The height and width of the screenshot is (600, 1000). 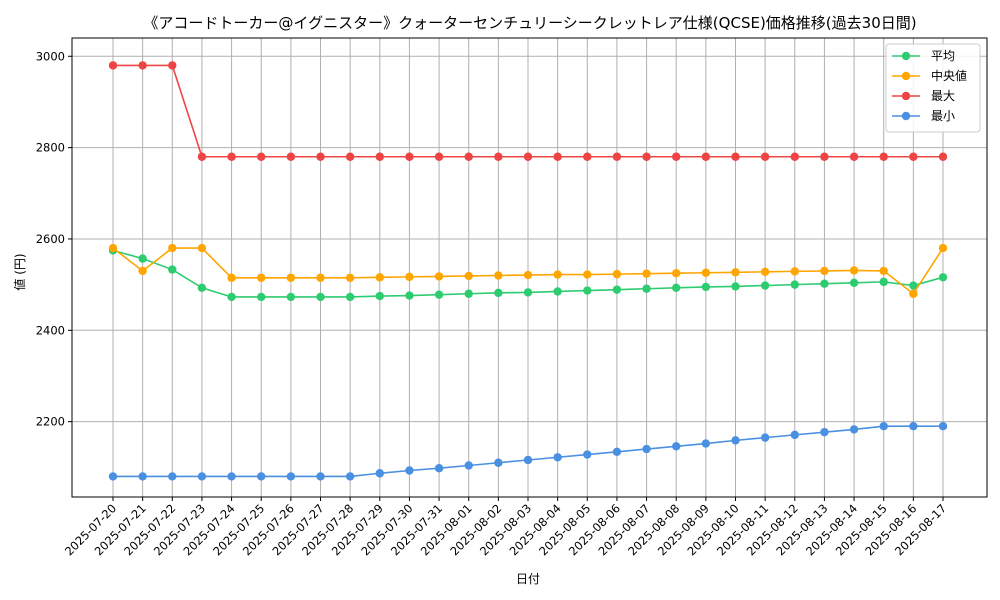 I want to click on y-tick-label: 2600, so click(x=50, y=239).